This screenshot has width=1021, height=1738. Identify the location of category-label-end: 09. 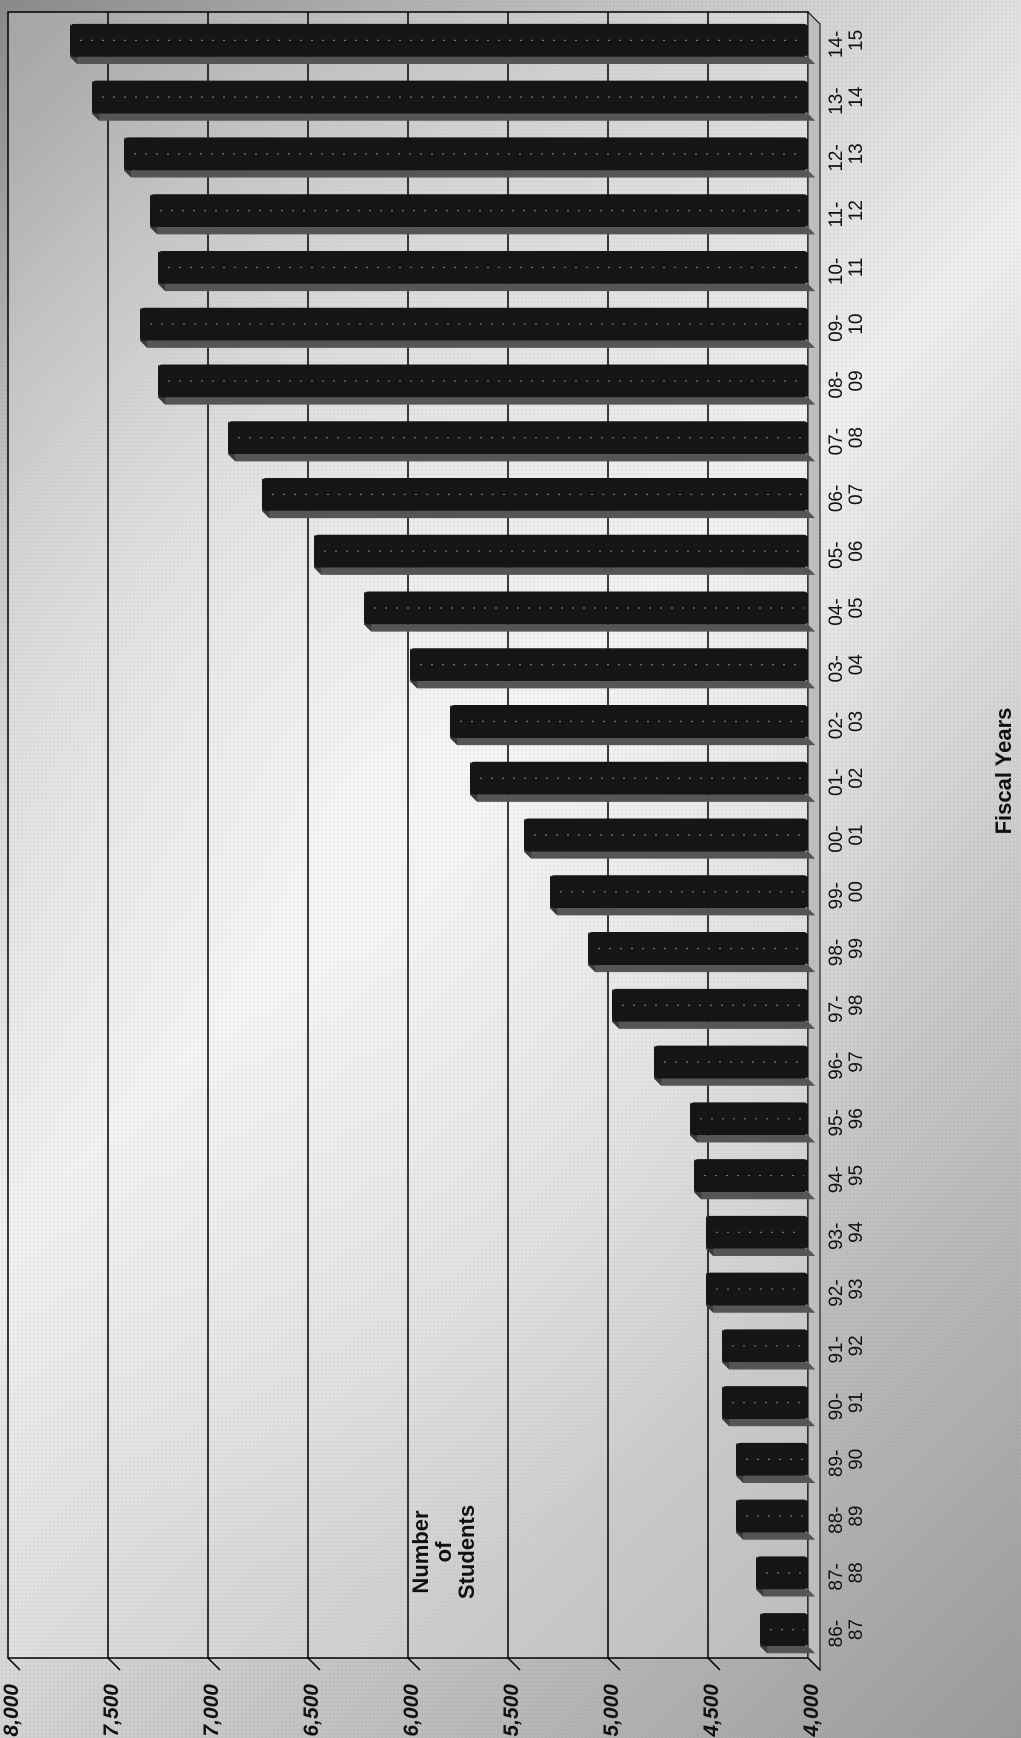
(856, 380).